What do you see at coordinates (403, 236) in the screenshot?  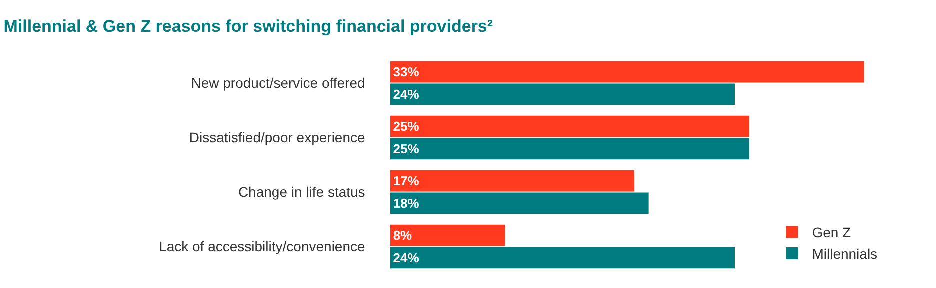 I see `data-label: 8%` at bounding box center [403, 236].